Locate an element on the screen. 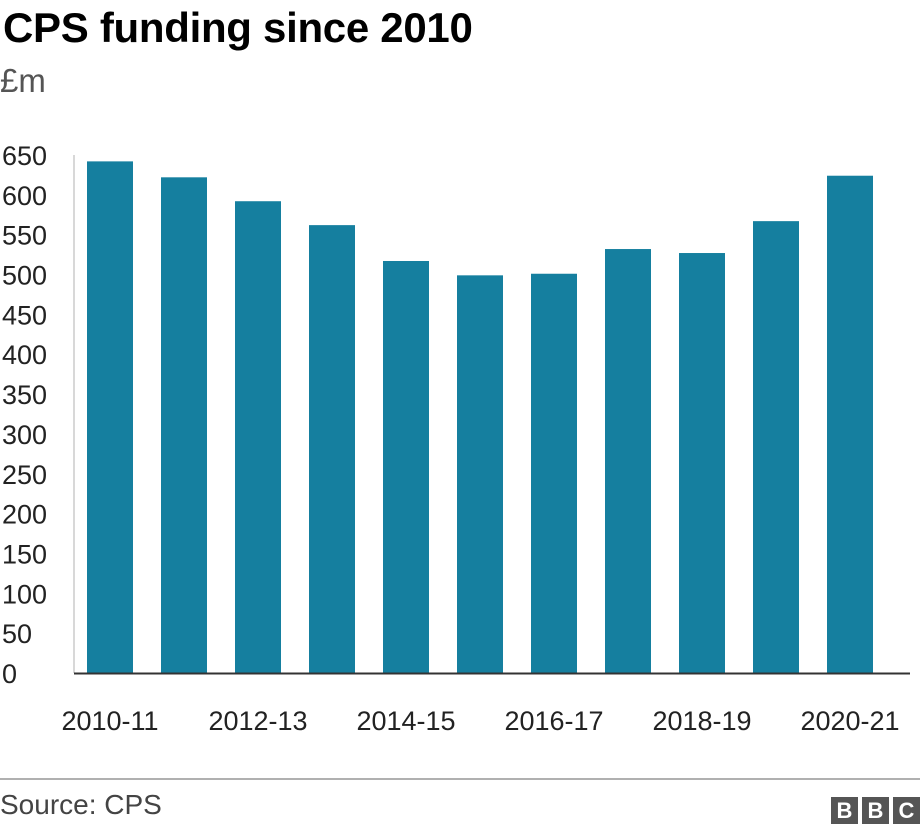 The height and width of the screenshot is (834, 920). y-tick-label: 450 is located at coordinates (24, 315).